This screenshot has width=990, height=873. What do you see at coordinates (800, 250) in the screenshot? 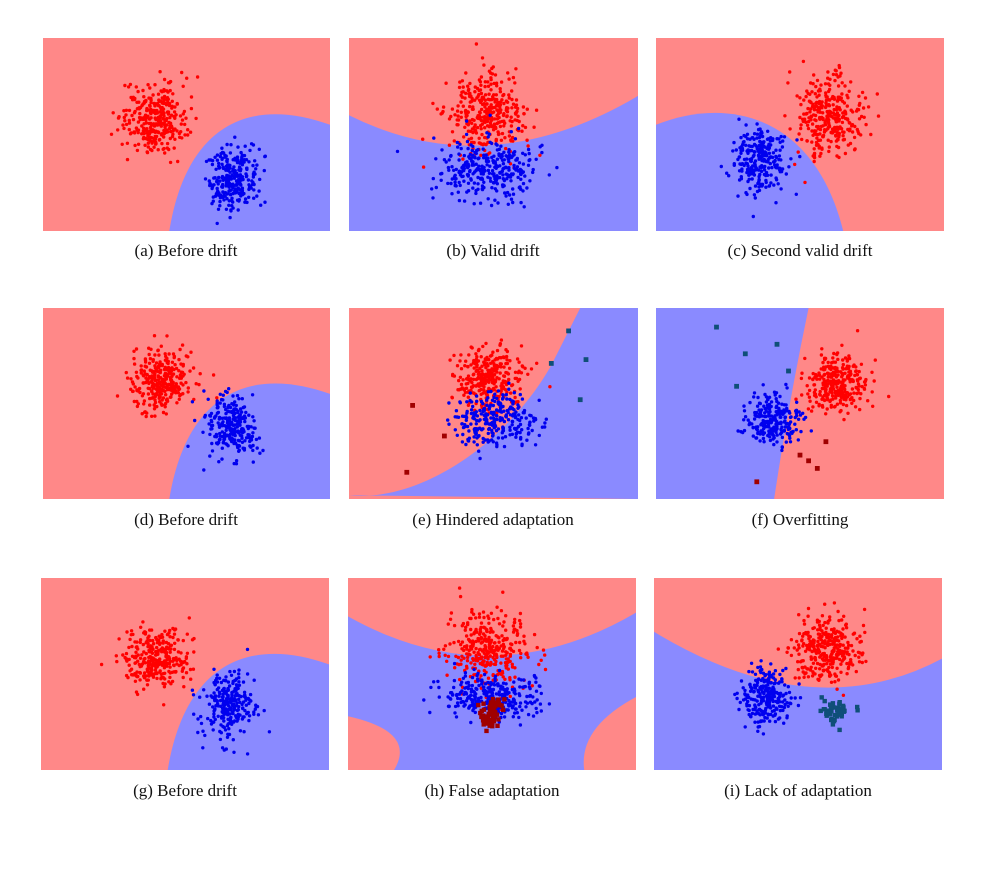
I see `caption-c: (c) Second valid drift` at bounding box center [800, 250].